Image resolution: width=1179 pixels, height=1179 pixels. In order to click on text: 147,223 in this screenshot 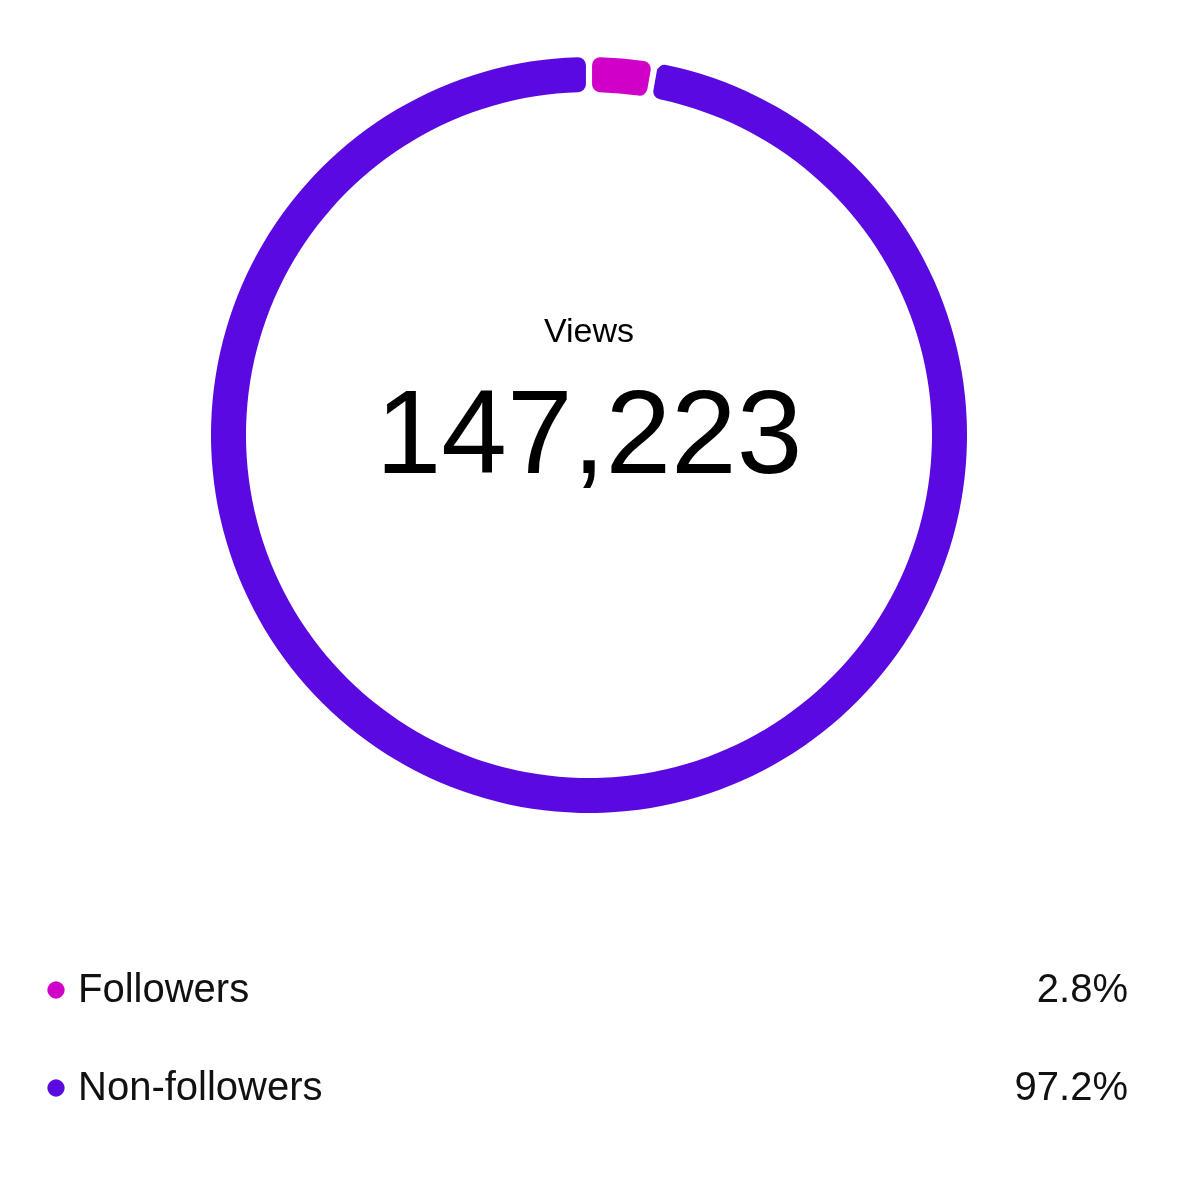, I will do `click(589, 432)`.